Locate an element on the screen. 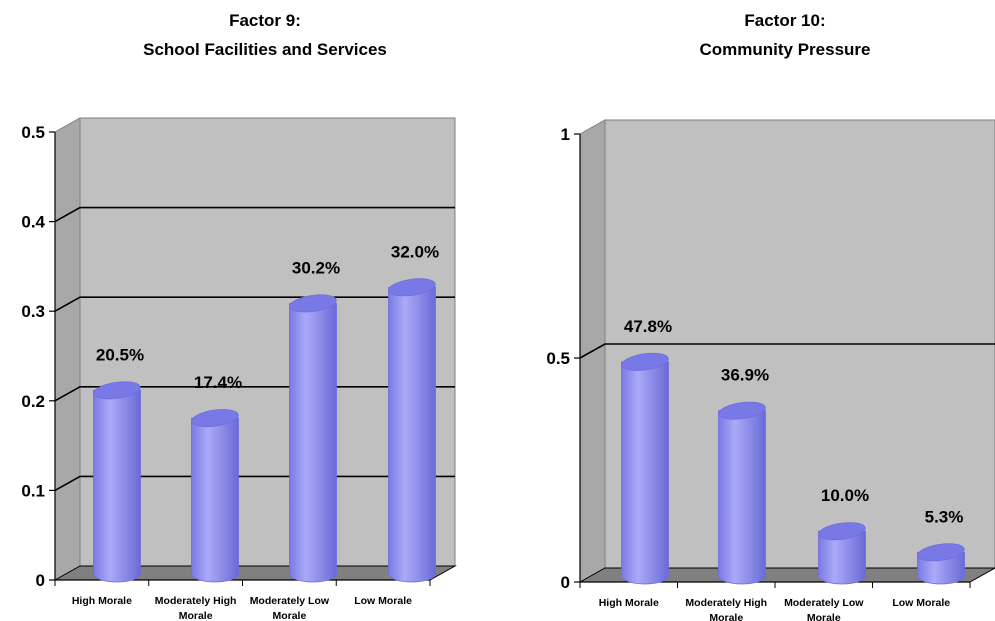  chart-title-line: Factor 9: is located at coordinates (265, 20).